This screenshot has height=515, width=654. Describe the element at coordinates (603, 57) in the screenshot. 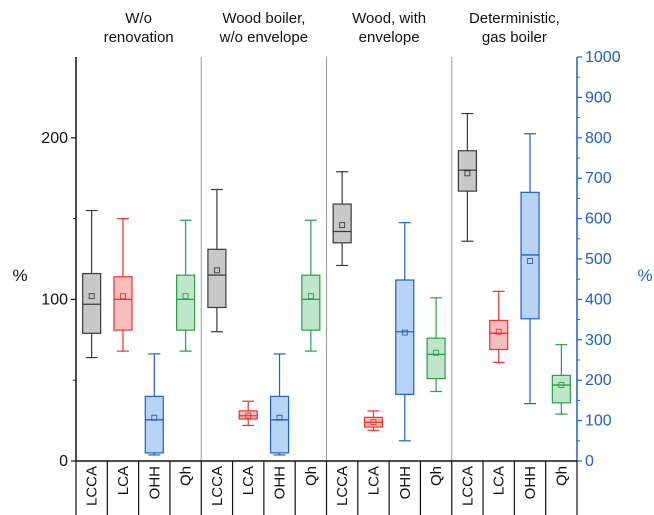

I see `right-tick-label: 1000` at that location.